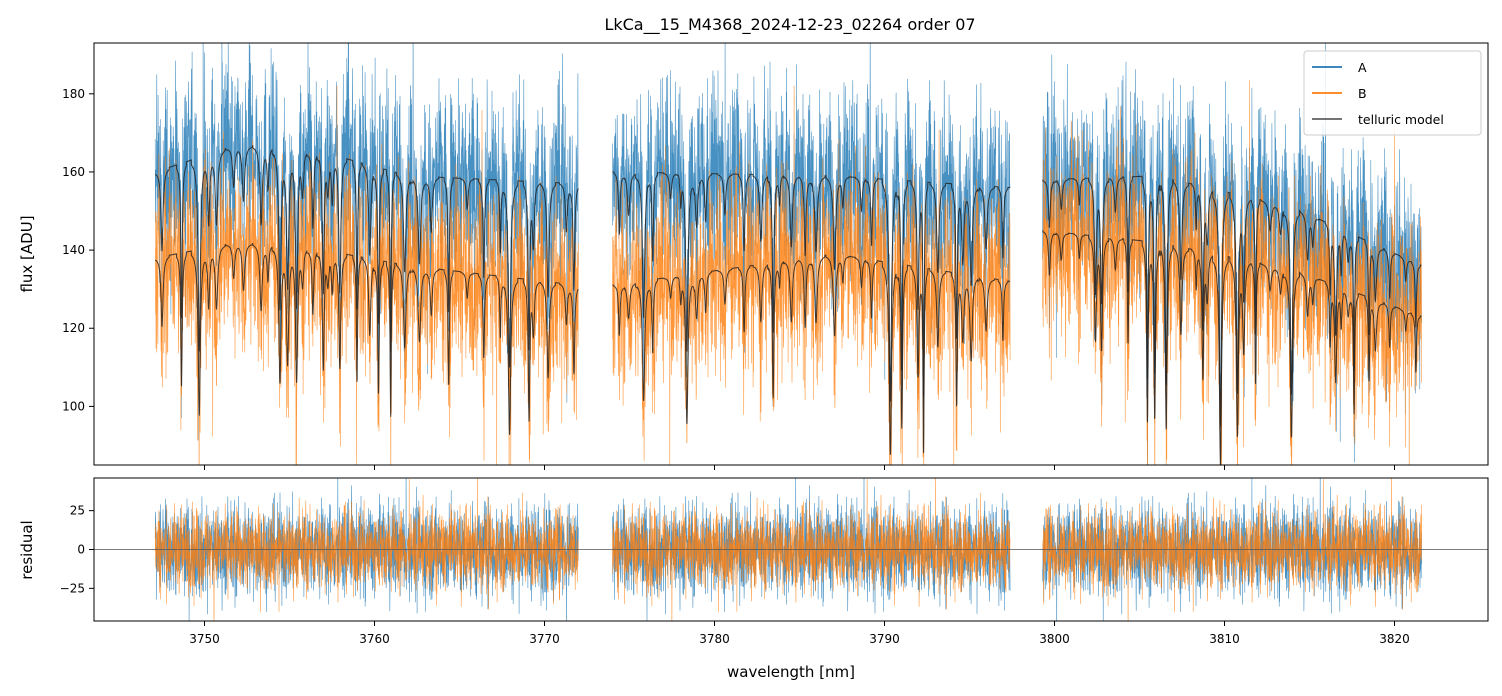 The image size is (1502, 696). I want to click on residual-y-axis: −25 0 25, so click(77, 549).